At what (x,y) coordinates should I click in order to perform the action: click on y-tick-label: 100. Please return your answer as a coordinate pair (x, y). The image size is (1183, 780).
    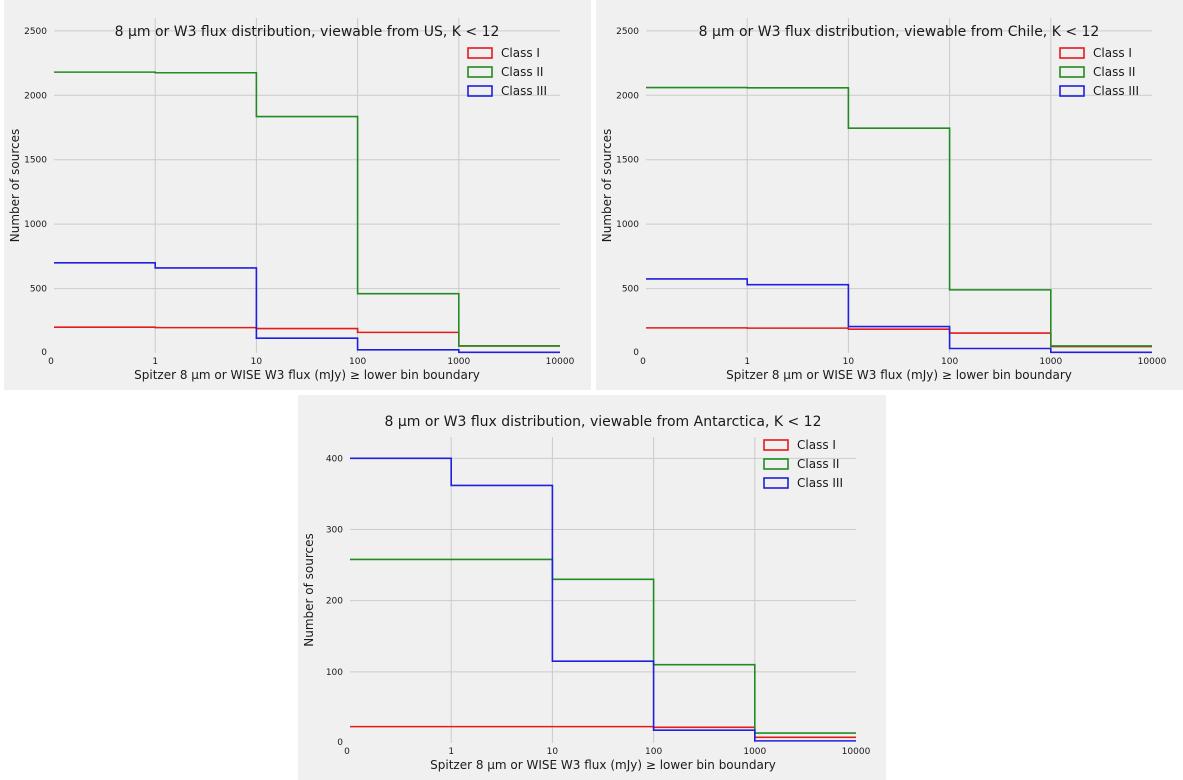
    Looking at the image, I should click on (334, 673).